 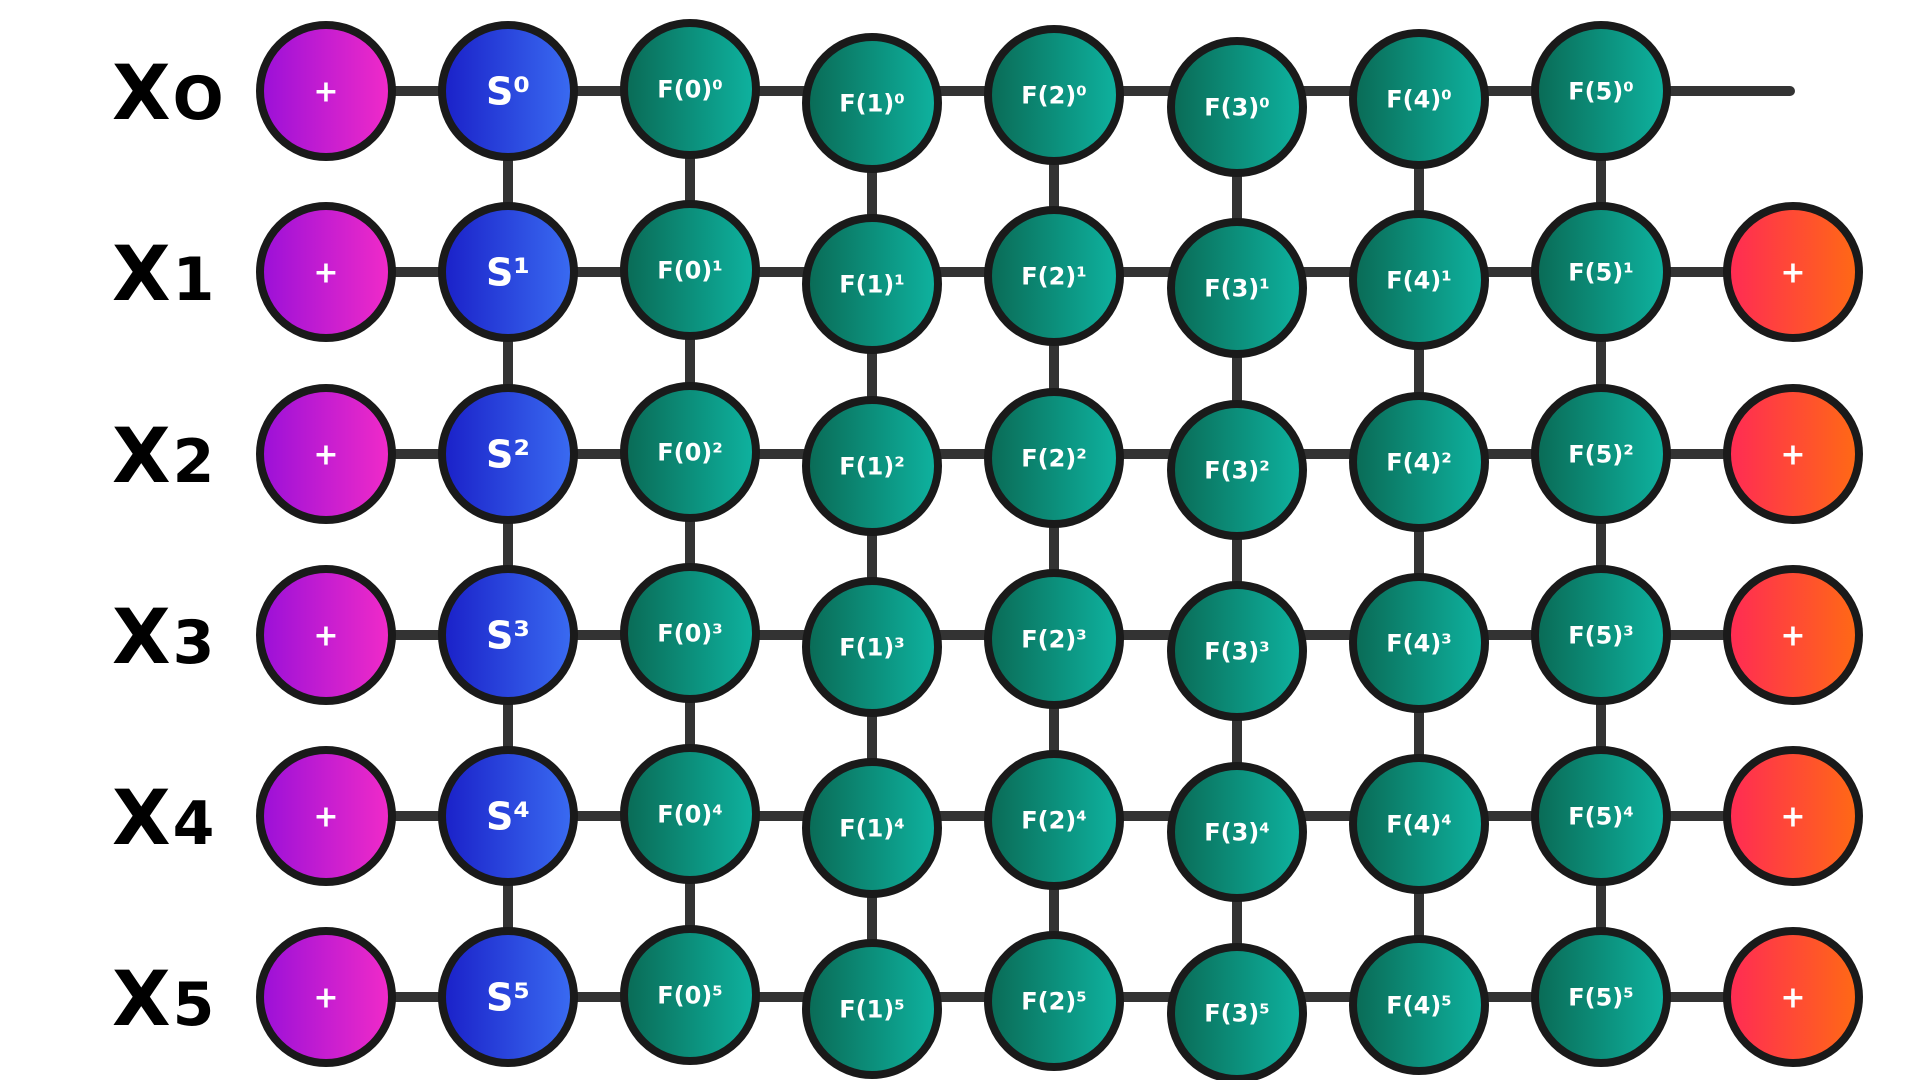 I want to click on f-node-3-2: F(3)², so click(x=1237, y=470).